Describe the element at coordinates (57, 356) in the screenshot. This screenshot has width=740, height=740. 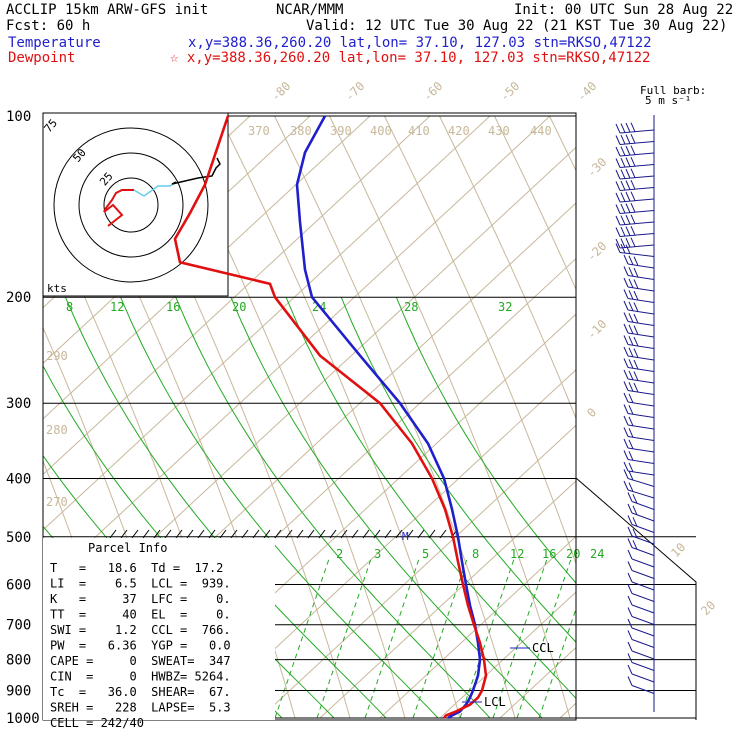
I see `theta-label: 290` at that location.